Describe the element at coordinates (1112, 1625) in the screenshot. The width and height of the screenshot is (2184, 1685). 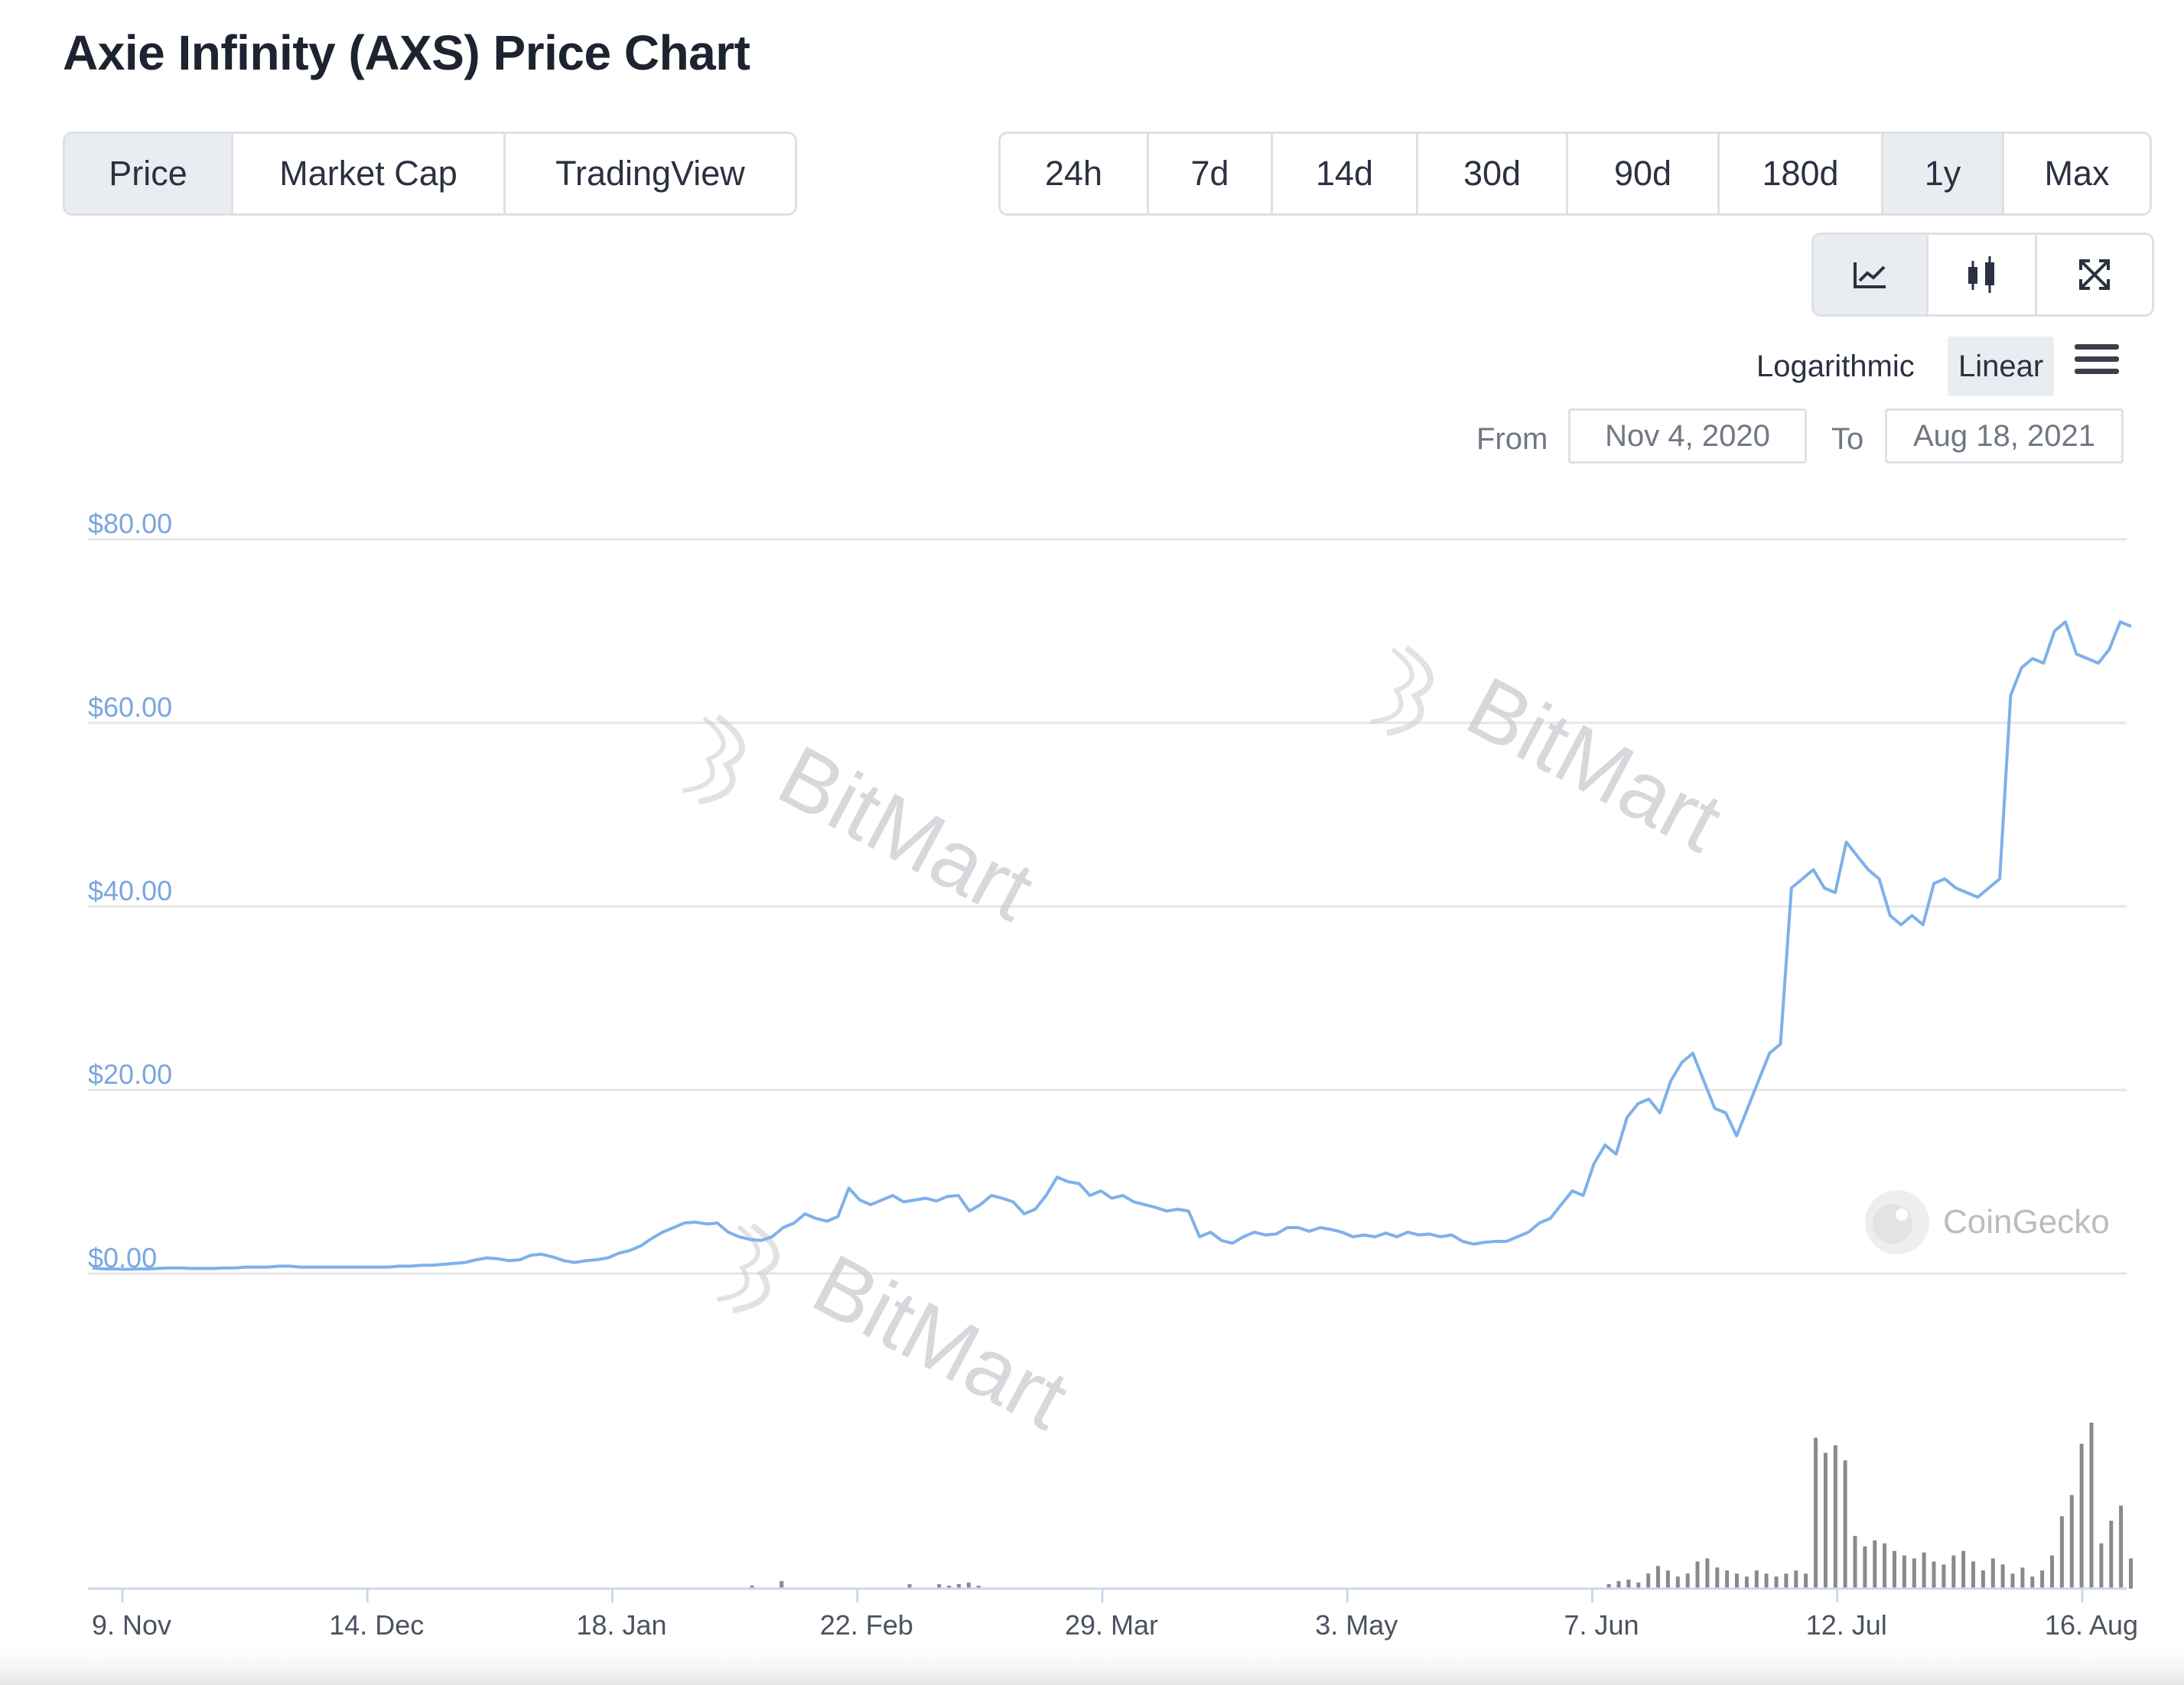
I see `x-tick-label: 29. Mar` at that location.